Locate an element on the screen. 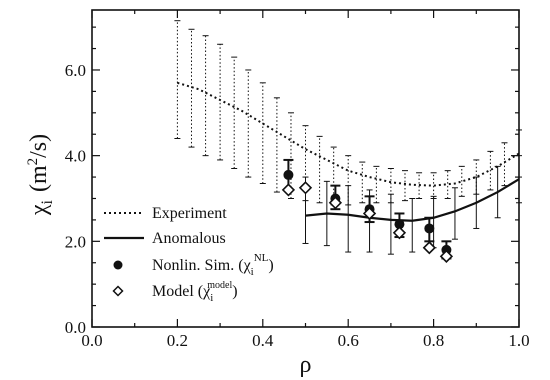 This screenshot has height=380, width=550. legend-nonlin-label: Nonlin. Sim. (χiNL) is located at coordinates (213, 265).